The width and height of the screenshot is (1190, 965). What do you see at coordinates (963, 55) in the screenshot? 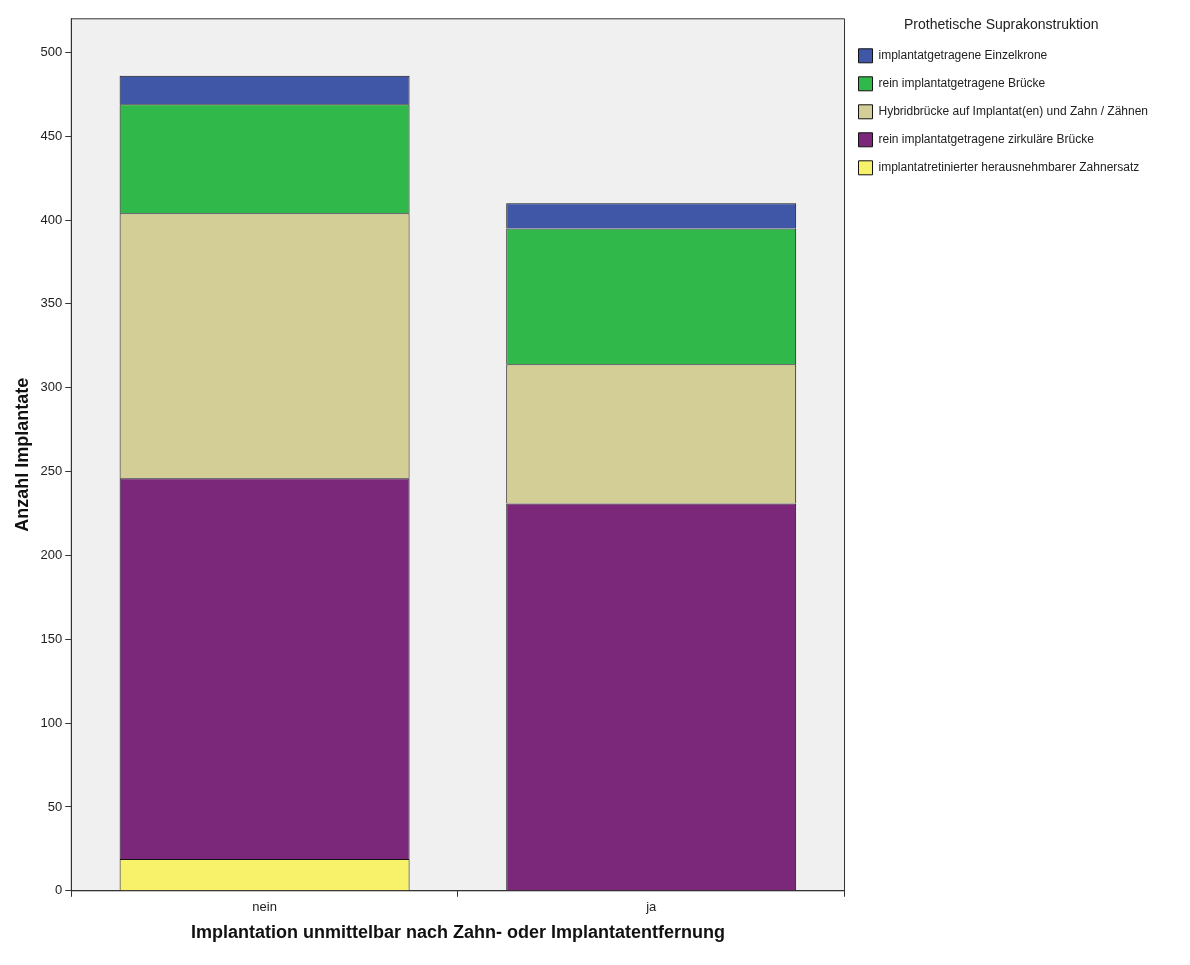
I see `legend-label: implantatgetragene Einzelkrone` at bounding box center [963, 55].